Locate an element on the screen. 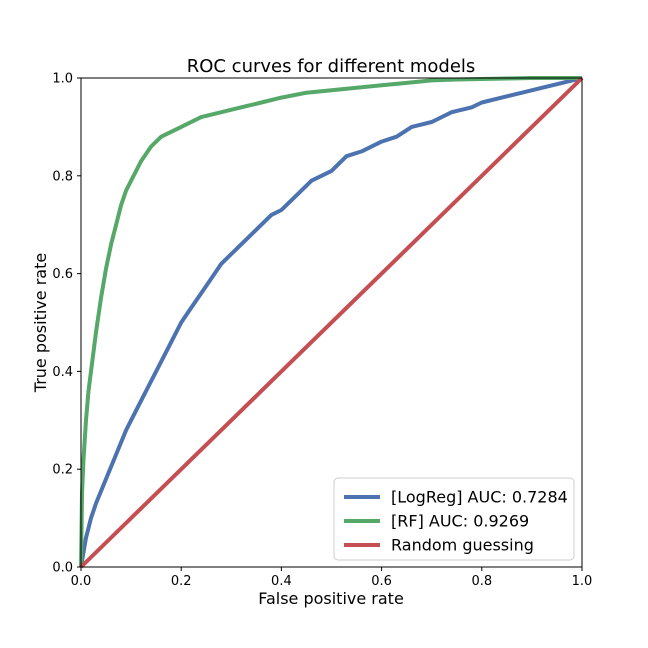  y-axis-title: True positive rate is located at coordinates (40, 323).